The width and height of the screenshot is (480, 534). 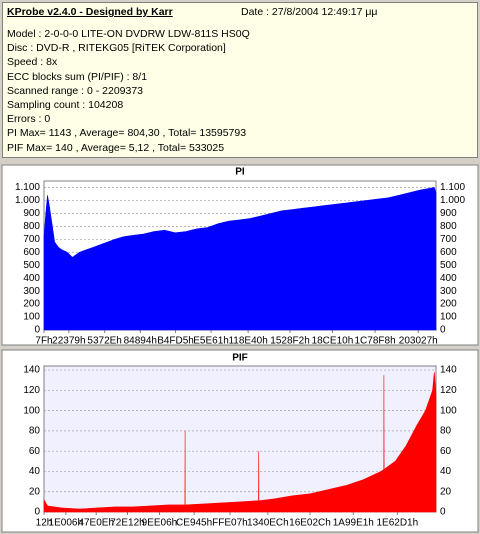 What do you see at coordinates (309, 12) in the screenshot?
I see `date: Date : 27/8/2004 12:49:17 μμ` at bounding box center [309, 12].